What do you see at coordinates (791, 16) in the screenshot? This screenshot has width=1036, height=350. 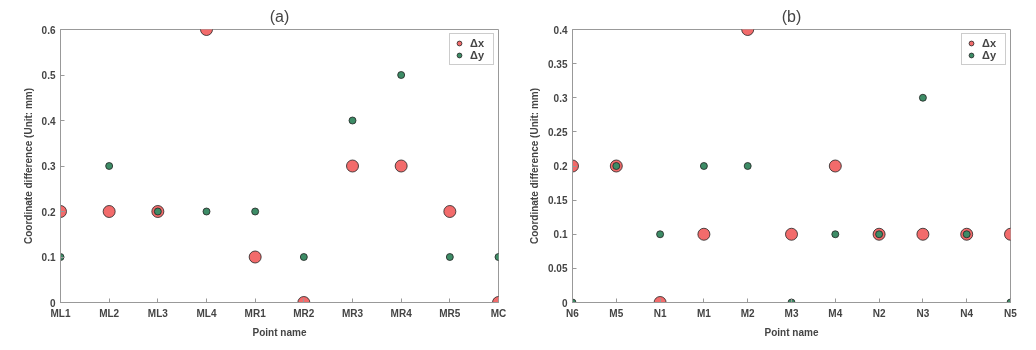 I see `chart-title: (b)` at bounding box center [791, 16].